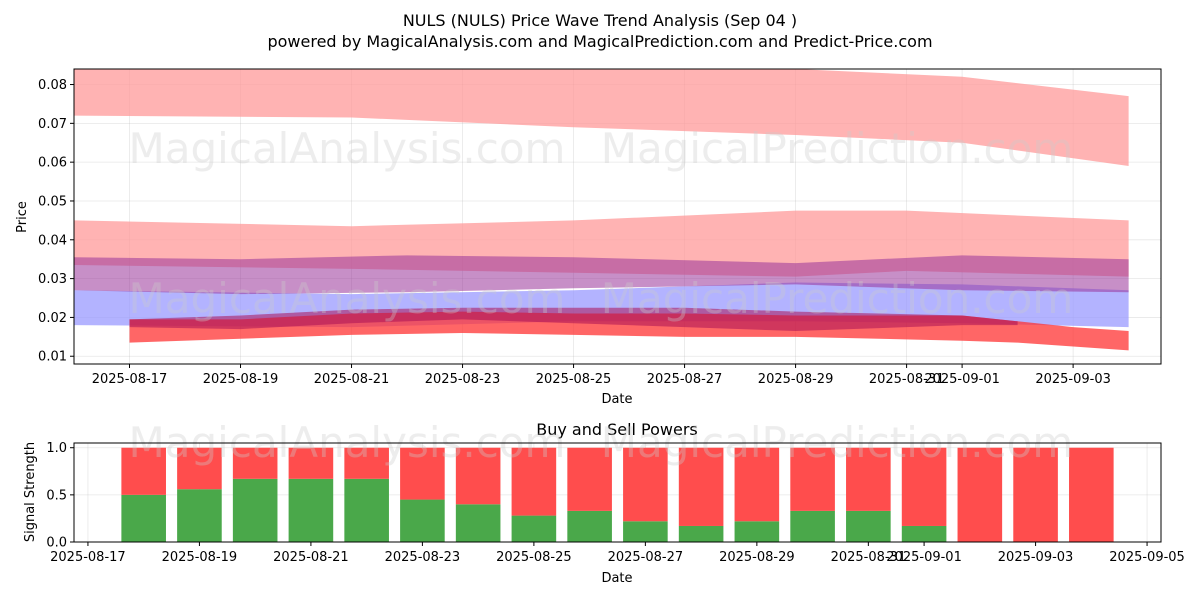 Image resolution: width=1200 pixels, height=604 pixels. What do you see at coordinates (1036, 557) in the screenshot?
I see `signal-x-tick-label: 2025-09-03` at bounding box center [1036, 557].